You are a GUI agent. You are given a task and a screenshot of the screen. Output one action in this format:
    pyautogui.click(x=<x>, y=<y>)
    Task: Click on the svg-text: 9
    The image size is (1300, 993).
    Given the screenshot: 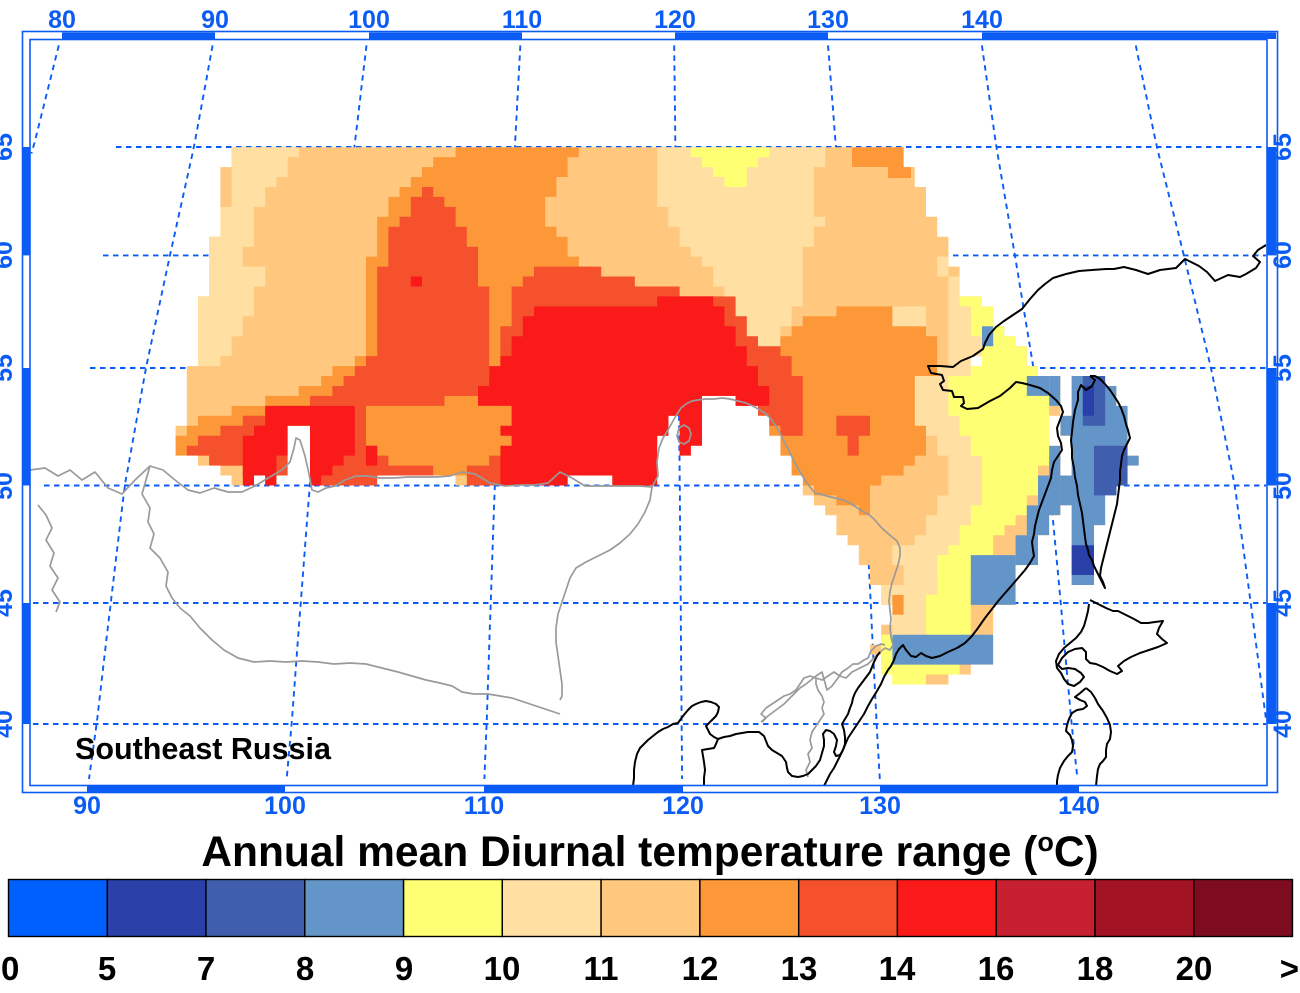 What is the action you would take?
    pyautogui.click(x=404, y=968)
    